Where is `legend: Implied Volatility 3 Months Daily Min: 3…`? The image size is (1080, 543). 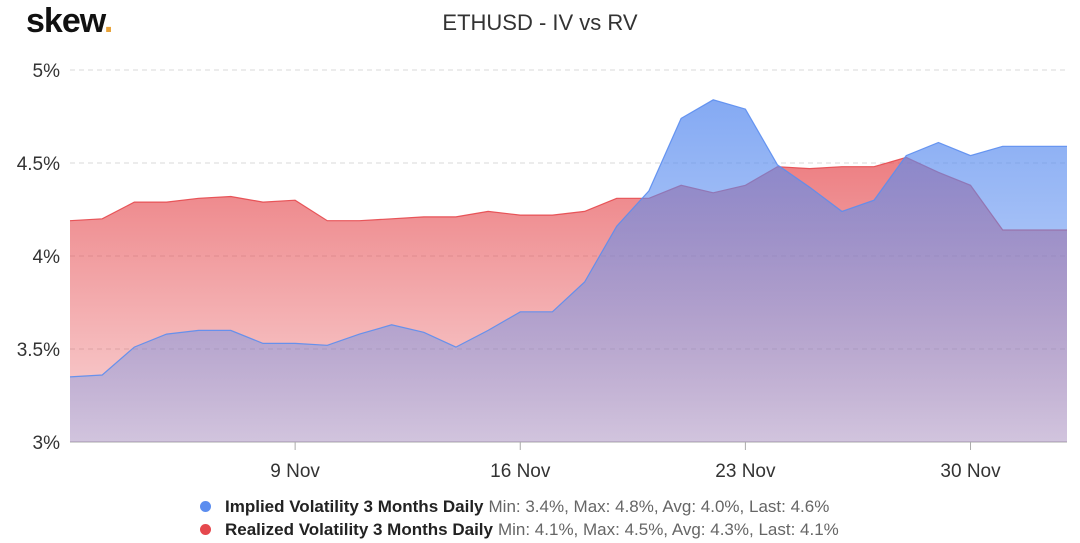
legend: Implied Volatility 3 Months Daily Min: 3… is located at coordinates (519, 518).